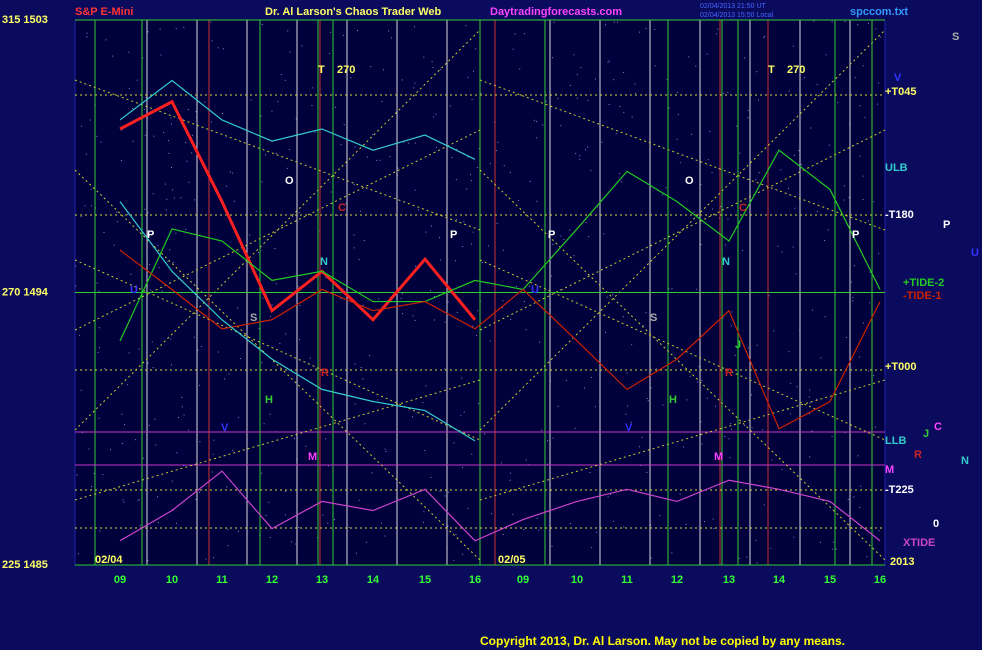 The image size is (982, 650). What do you see at coordinates (324, 262) in the screenshot?
I see `annotation: N` at bounding box center [324, 262].